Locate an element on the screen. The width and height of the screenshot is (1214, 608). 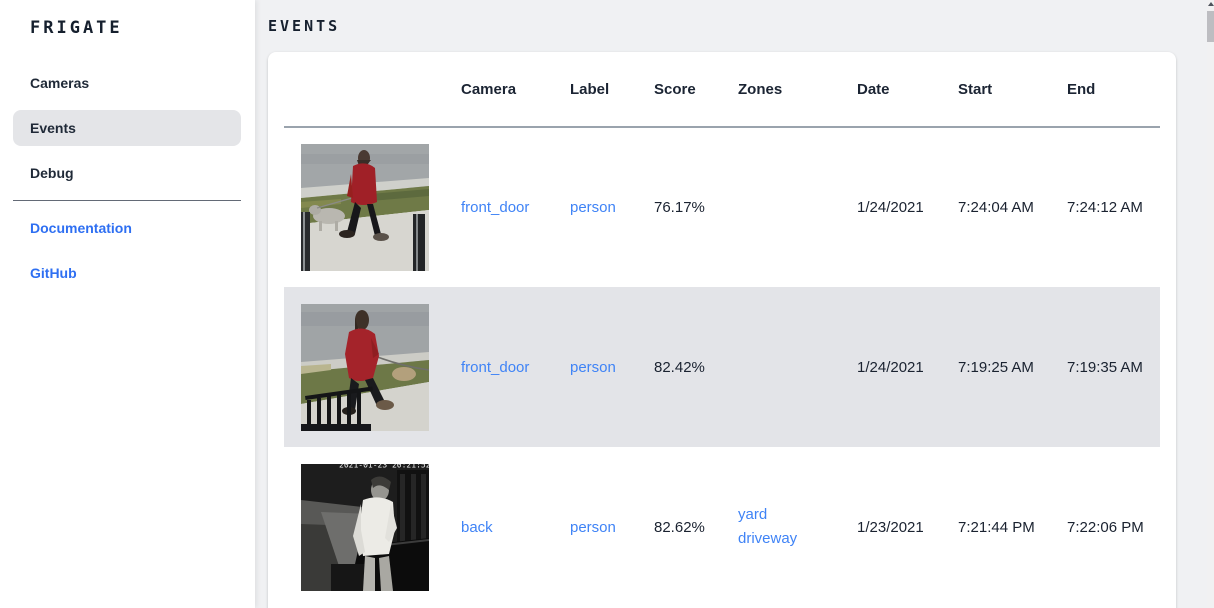
score-value: 76.17% is located at coordinates (679, 207).